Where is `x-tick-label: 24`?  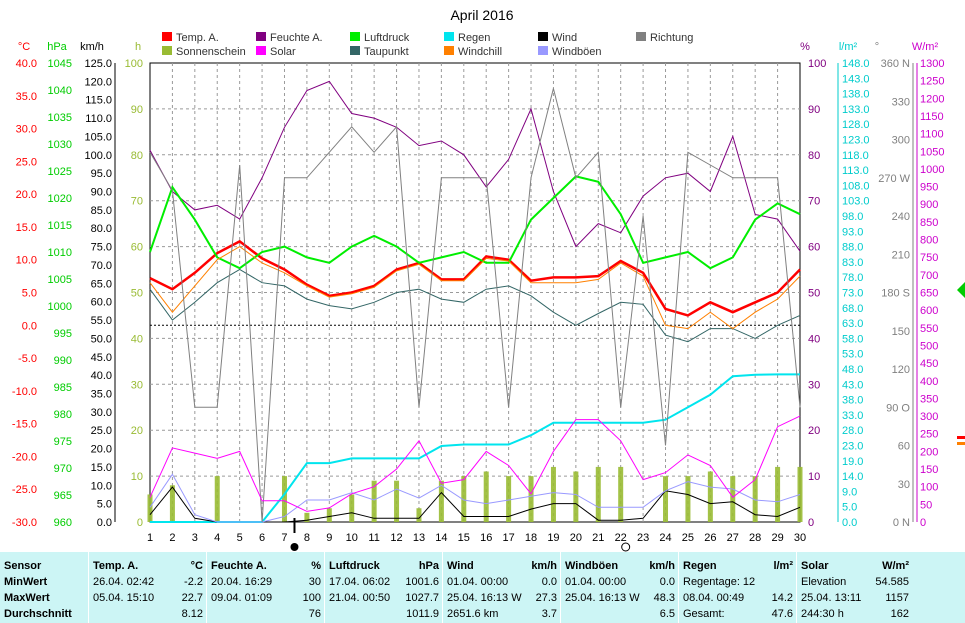 x-tick-label: 24 is located at coordinates (665, 538).